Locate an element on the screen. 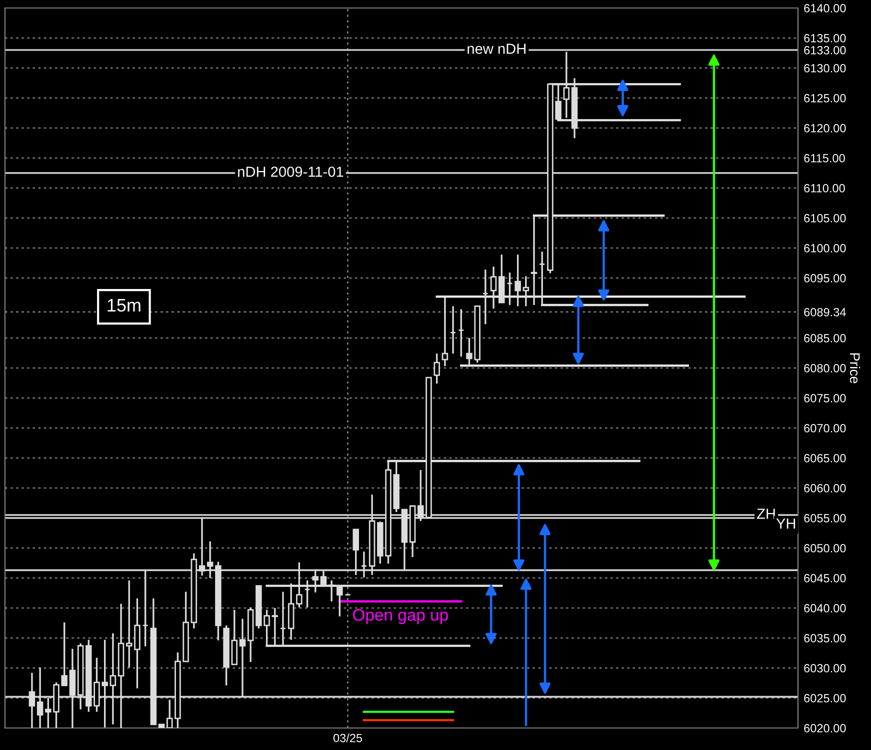 This screenshot has height=750, width=871. y-tick-label: 6050.00 is located at coordinates (825, 548).